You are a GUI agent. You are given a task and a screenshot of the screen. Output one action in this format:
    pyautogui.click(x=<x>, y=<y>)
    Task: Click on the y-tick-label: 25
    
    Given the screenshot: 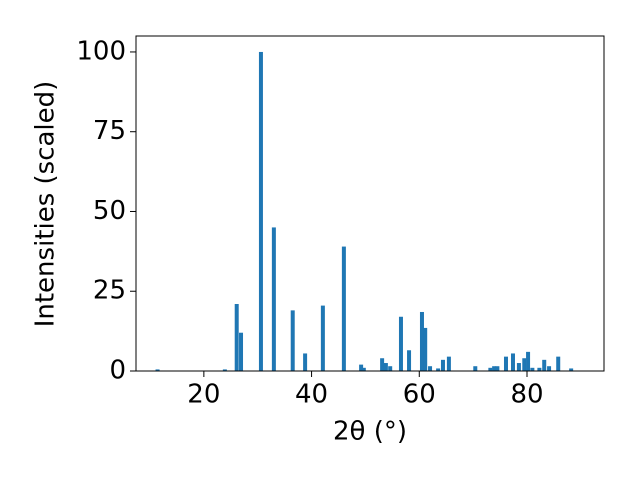 What is the action you would take?
    pyautogui.click(x=109, y=291)
    